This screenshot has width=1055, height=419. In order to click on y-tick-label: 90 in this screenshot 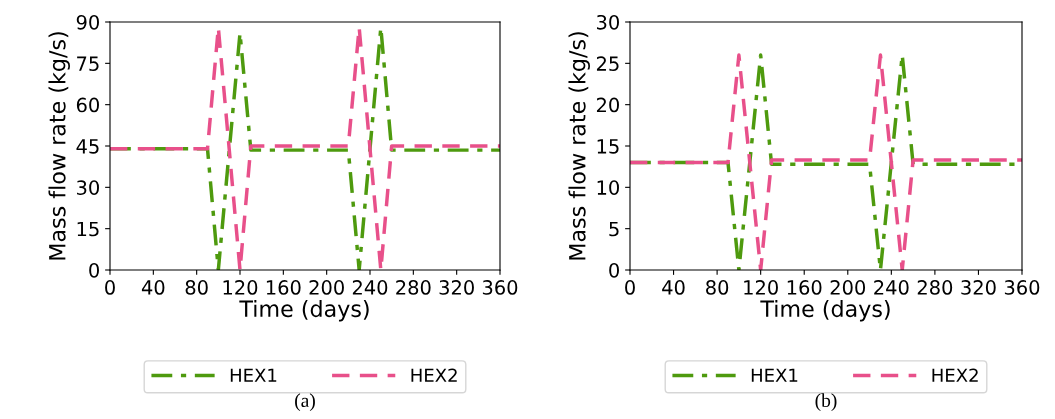, I will do `click(87, 22)`.